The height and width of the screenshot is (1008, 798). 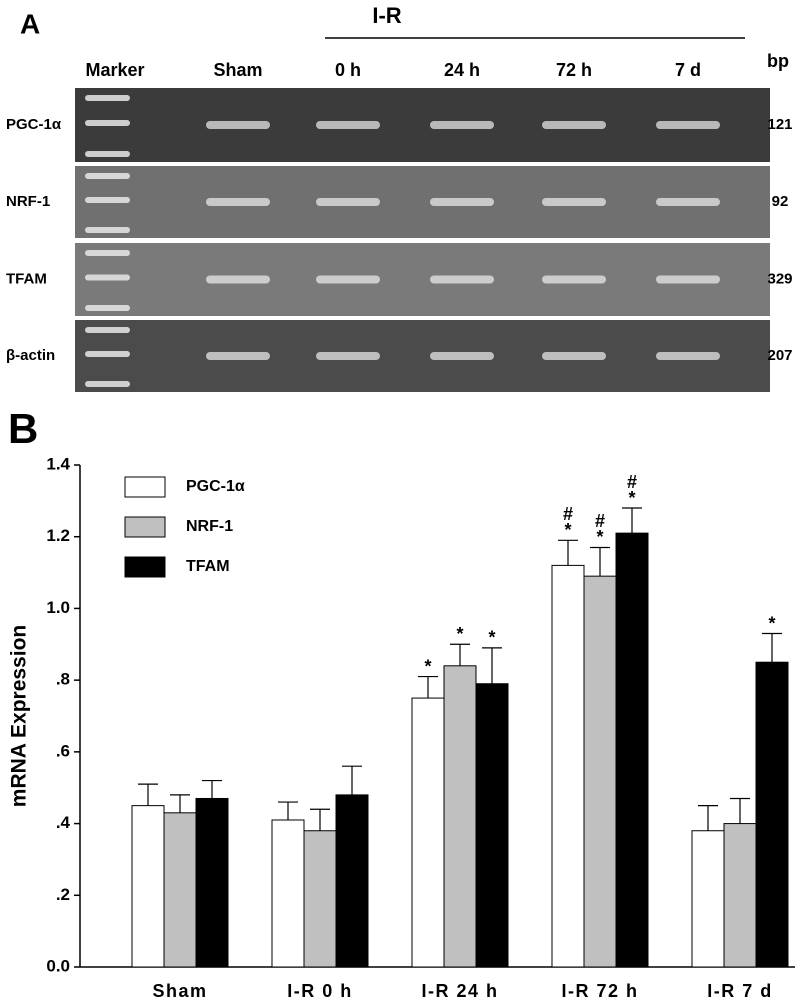 What do you see at coordinates (58, 607) in the screenshot?
I see `y-tick-label: 1.0` at bounding box center [58, 607].